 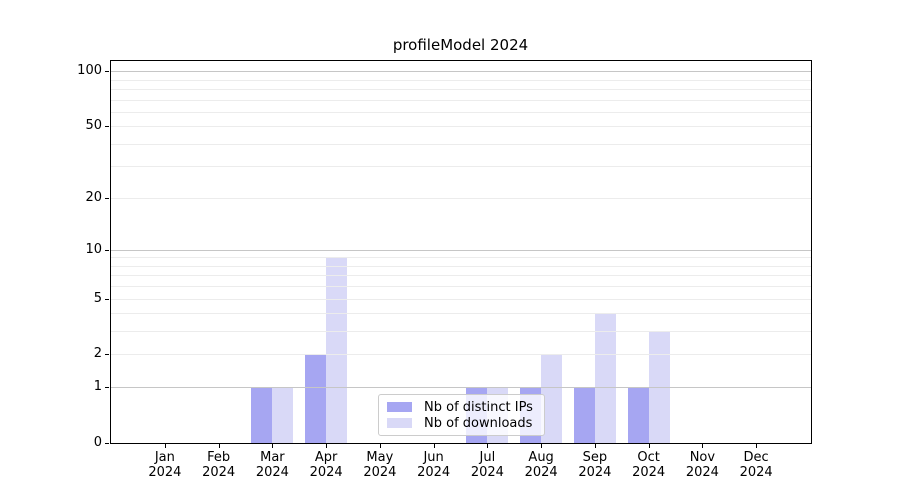 I want to click on y-tick-label: 2, so click(x=97, y=354).